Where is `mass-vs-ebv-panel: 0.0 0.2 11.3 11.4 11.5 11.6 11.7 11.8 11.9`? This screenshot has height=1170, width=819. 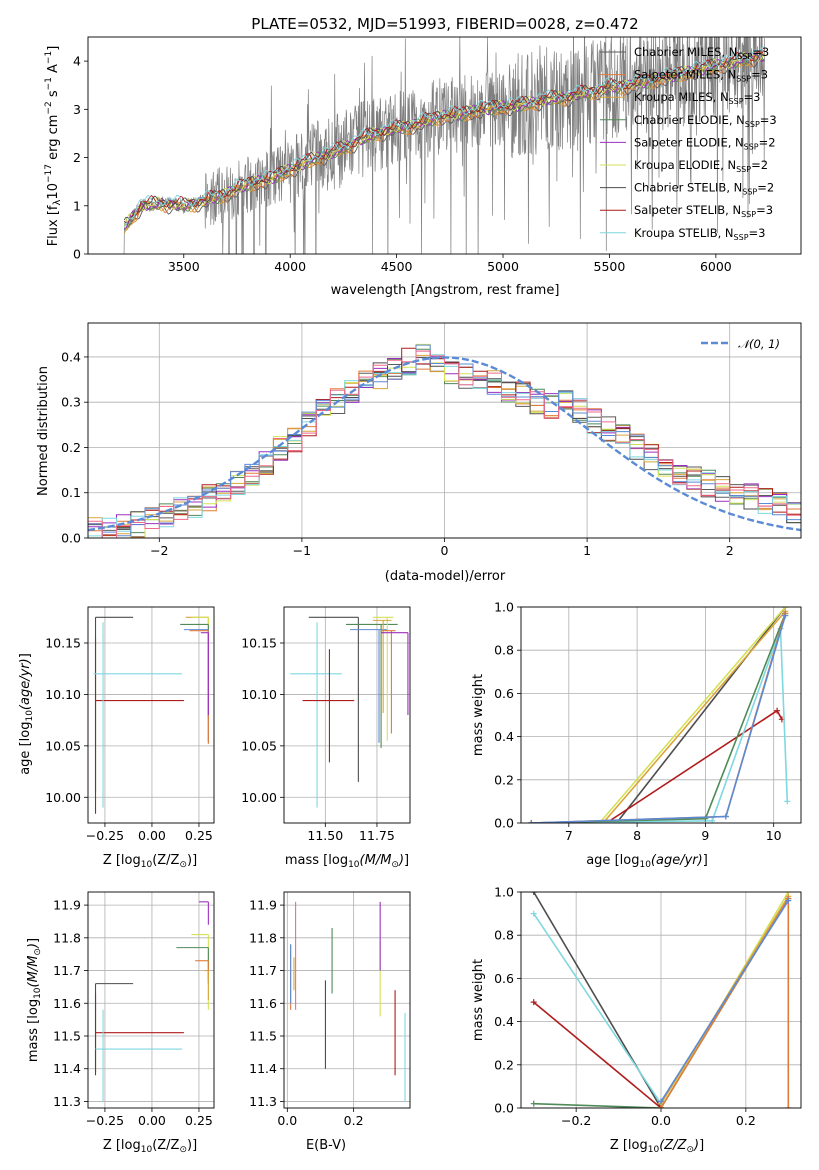 mass-vs-ebv-panel: 0.0 0.2 11.3 11.4 11.5 11.6 11.7 11.8 11.9 is located at coordinates (330, 1009).